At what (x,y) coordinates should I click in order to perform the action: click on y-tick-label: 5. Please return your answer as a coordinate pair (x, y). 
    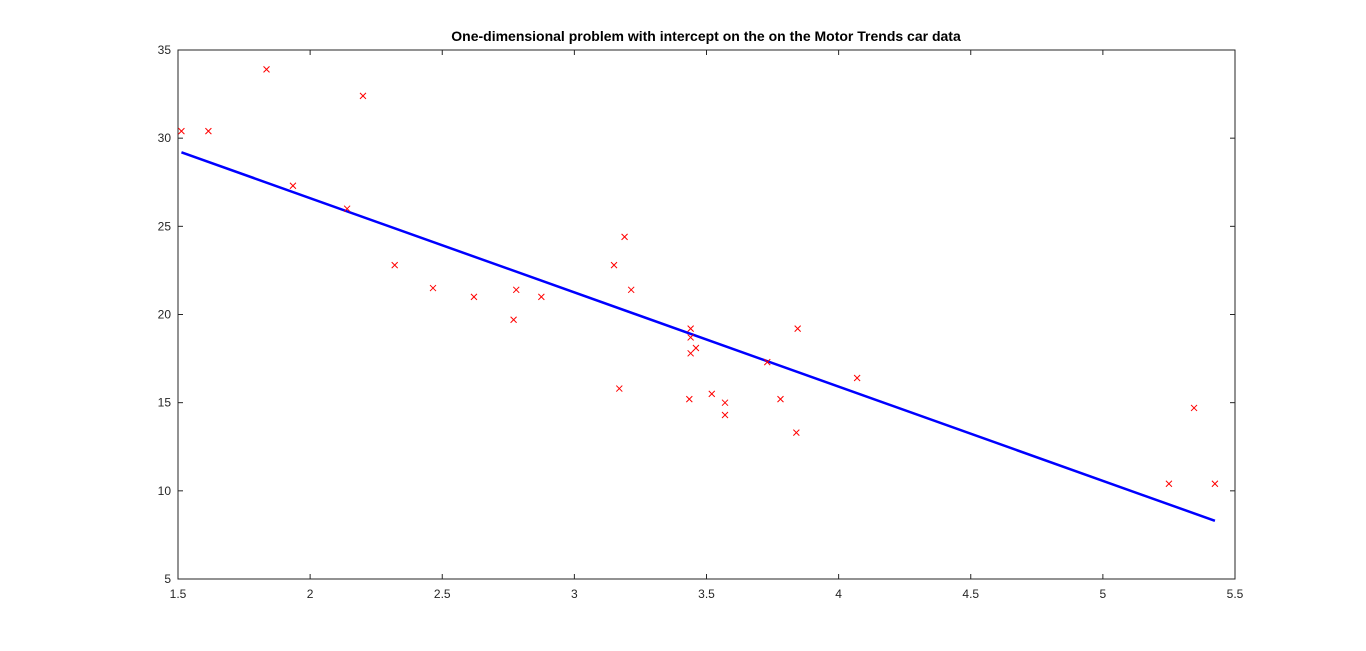
    Looking at the image, I should click on (167, 579).